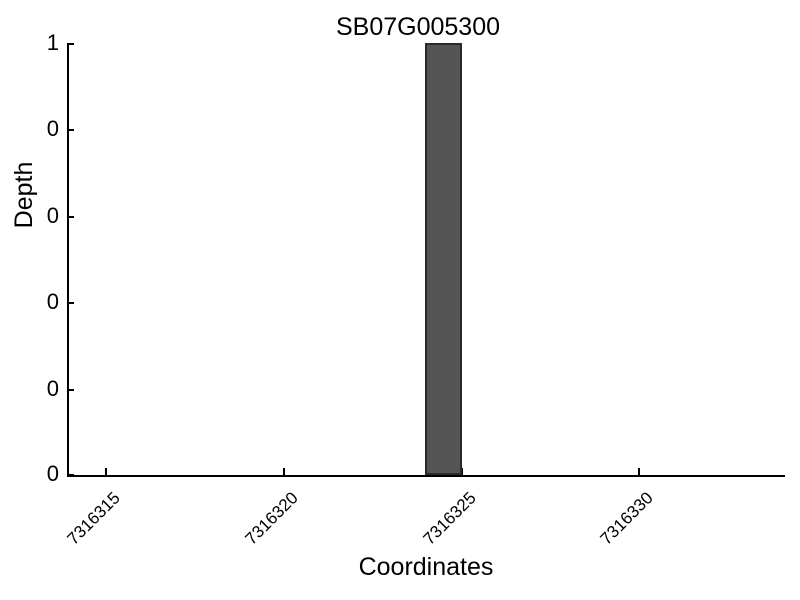 The image size is (800, 600). Describe the element at coordinates (24, 195) in the screenshot. I see `y-axis-label: Depth` at that location.